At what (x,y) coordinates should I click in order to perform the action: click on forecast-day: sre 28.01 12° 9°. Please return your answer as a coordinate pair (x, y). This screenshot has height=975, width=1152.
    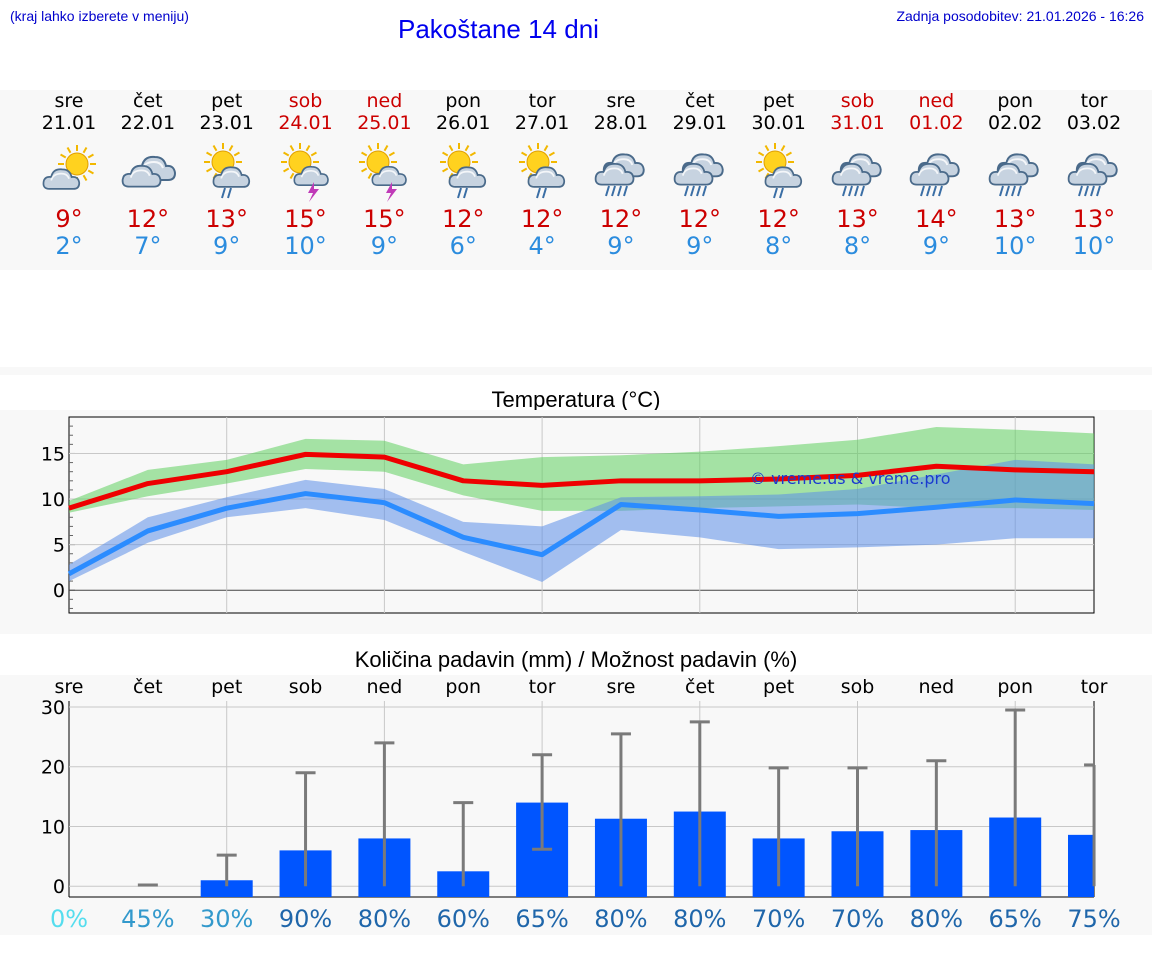
    Looking at the image, I should click on (621, 175).